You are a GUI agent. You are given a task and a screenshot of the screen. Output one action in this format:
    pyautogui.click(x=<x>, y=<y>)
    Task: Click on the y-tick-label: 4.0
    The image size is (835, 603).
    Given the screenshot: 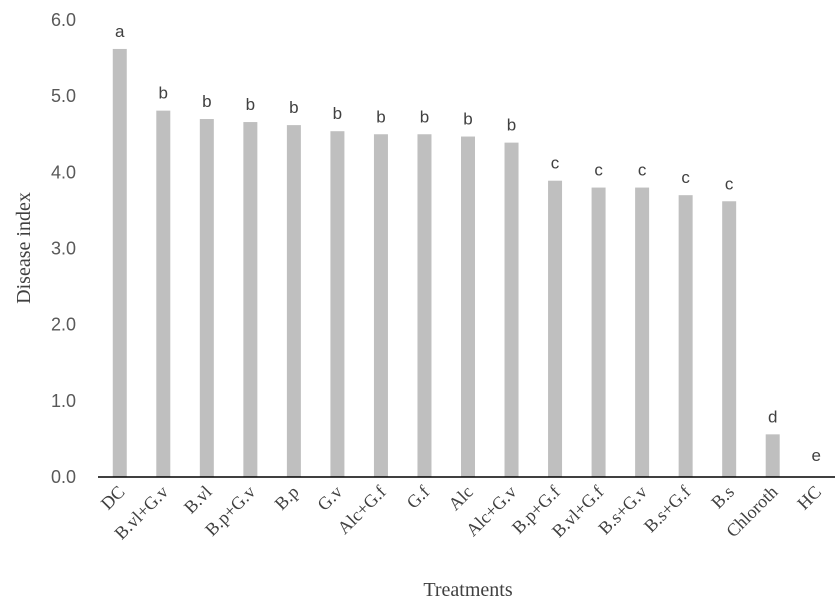 What is the action you would take?
    pyautogui.click(x=63, y=172)
    